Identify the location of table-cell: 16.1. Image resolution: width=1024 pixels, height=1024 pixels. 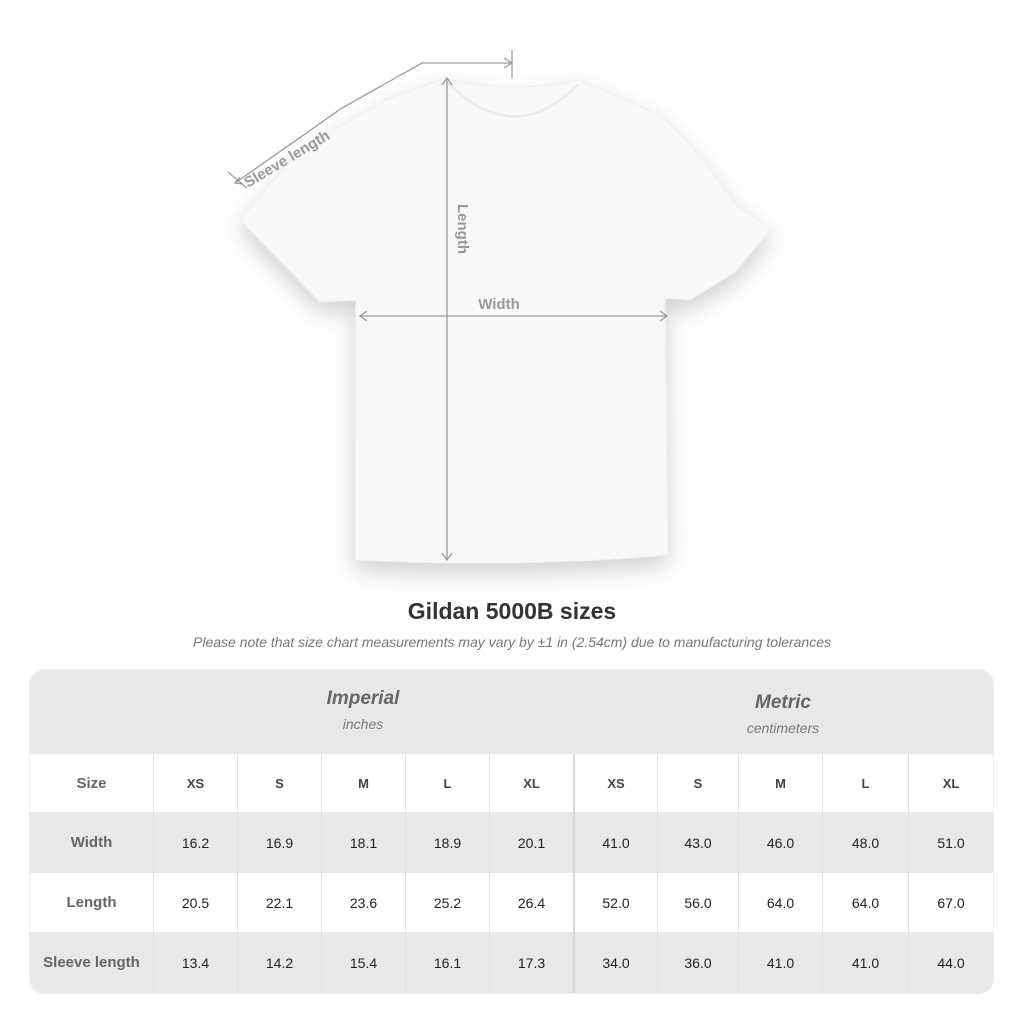
(447, 962).